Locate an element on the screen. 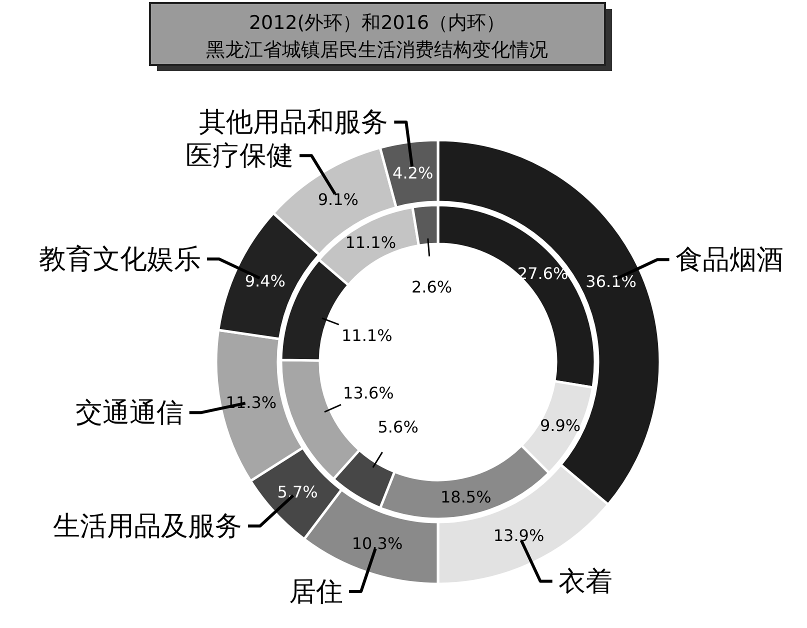 This screenshot has width=807, height=628. data-label: 18.5% is located at coordinates (466, 497).